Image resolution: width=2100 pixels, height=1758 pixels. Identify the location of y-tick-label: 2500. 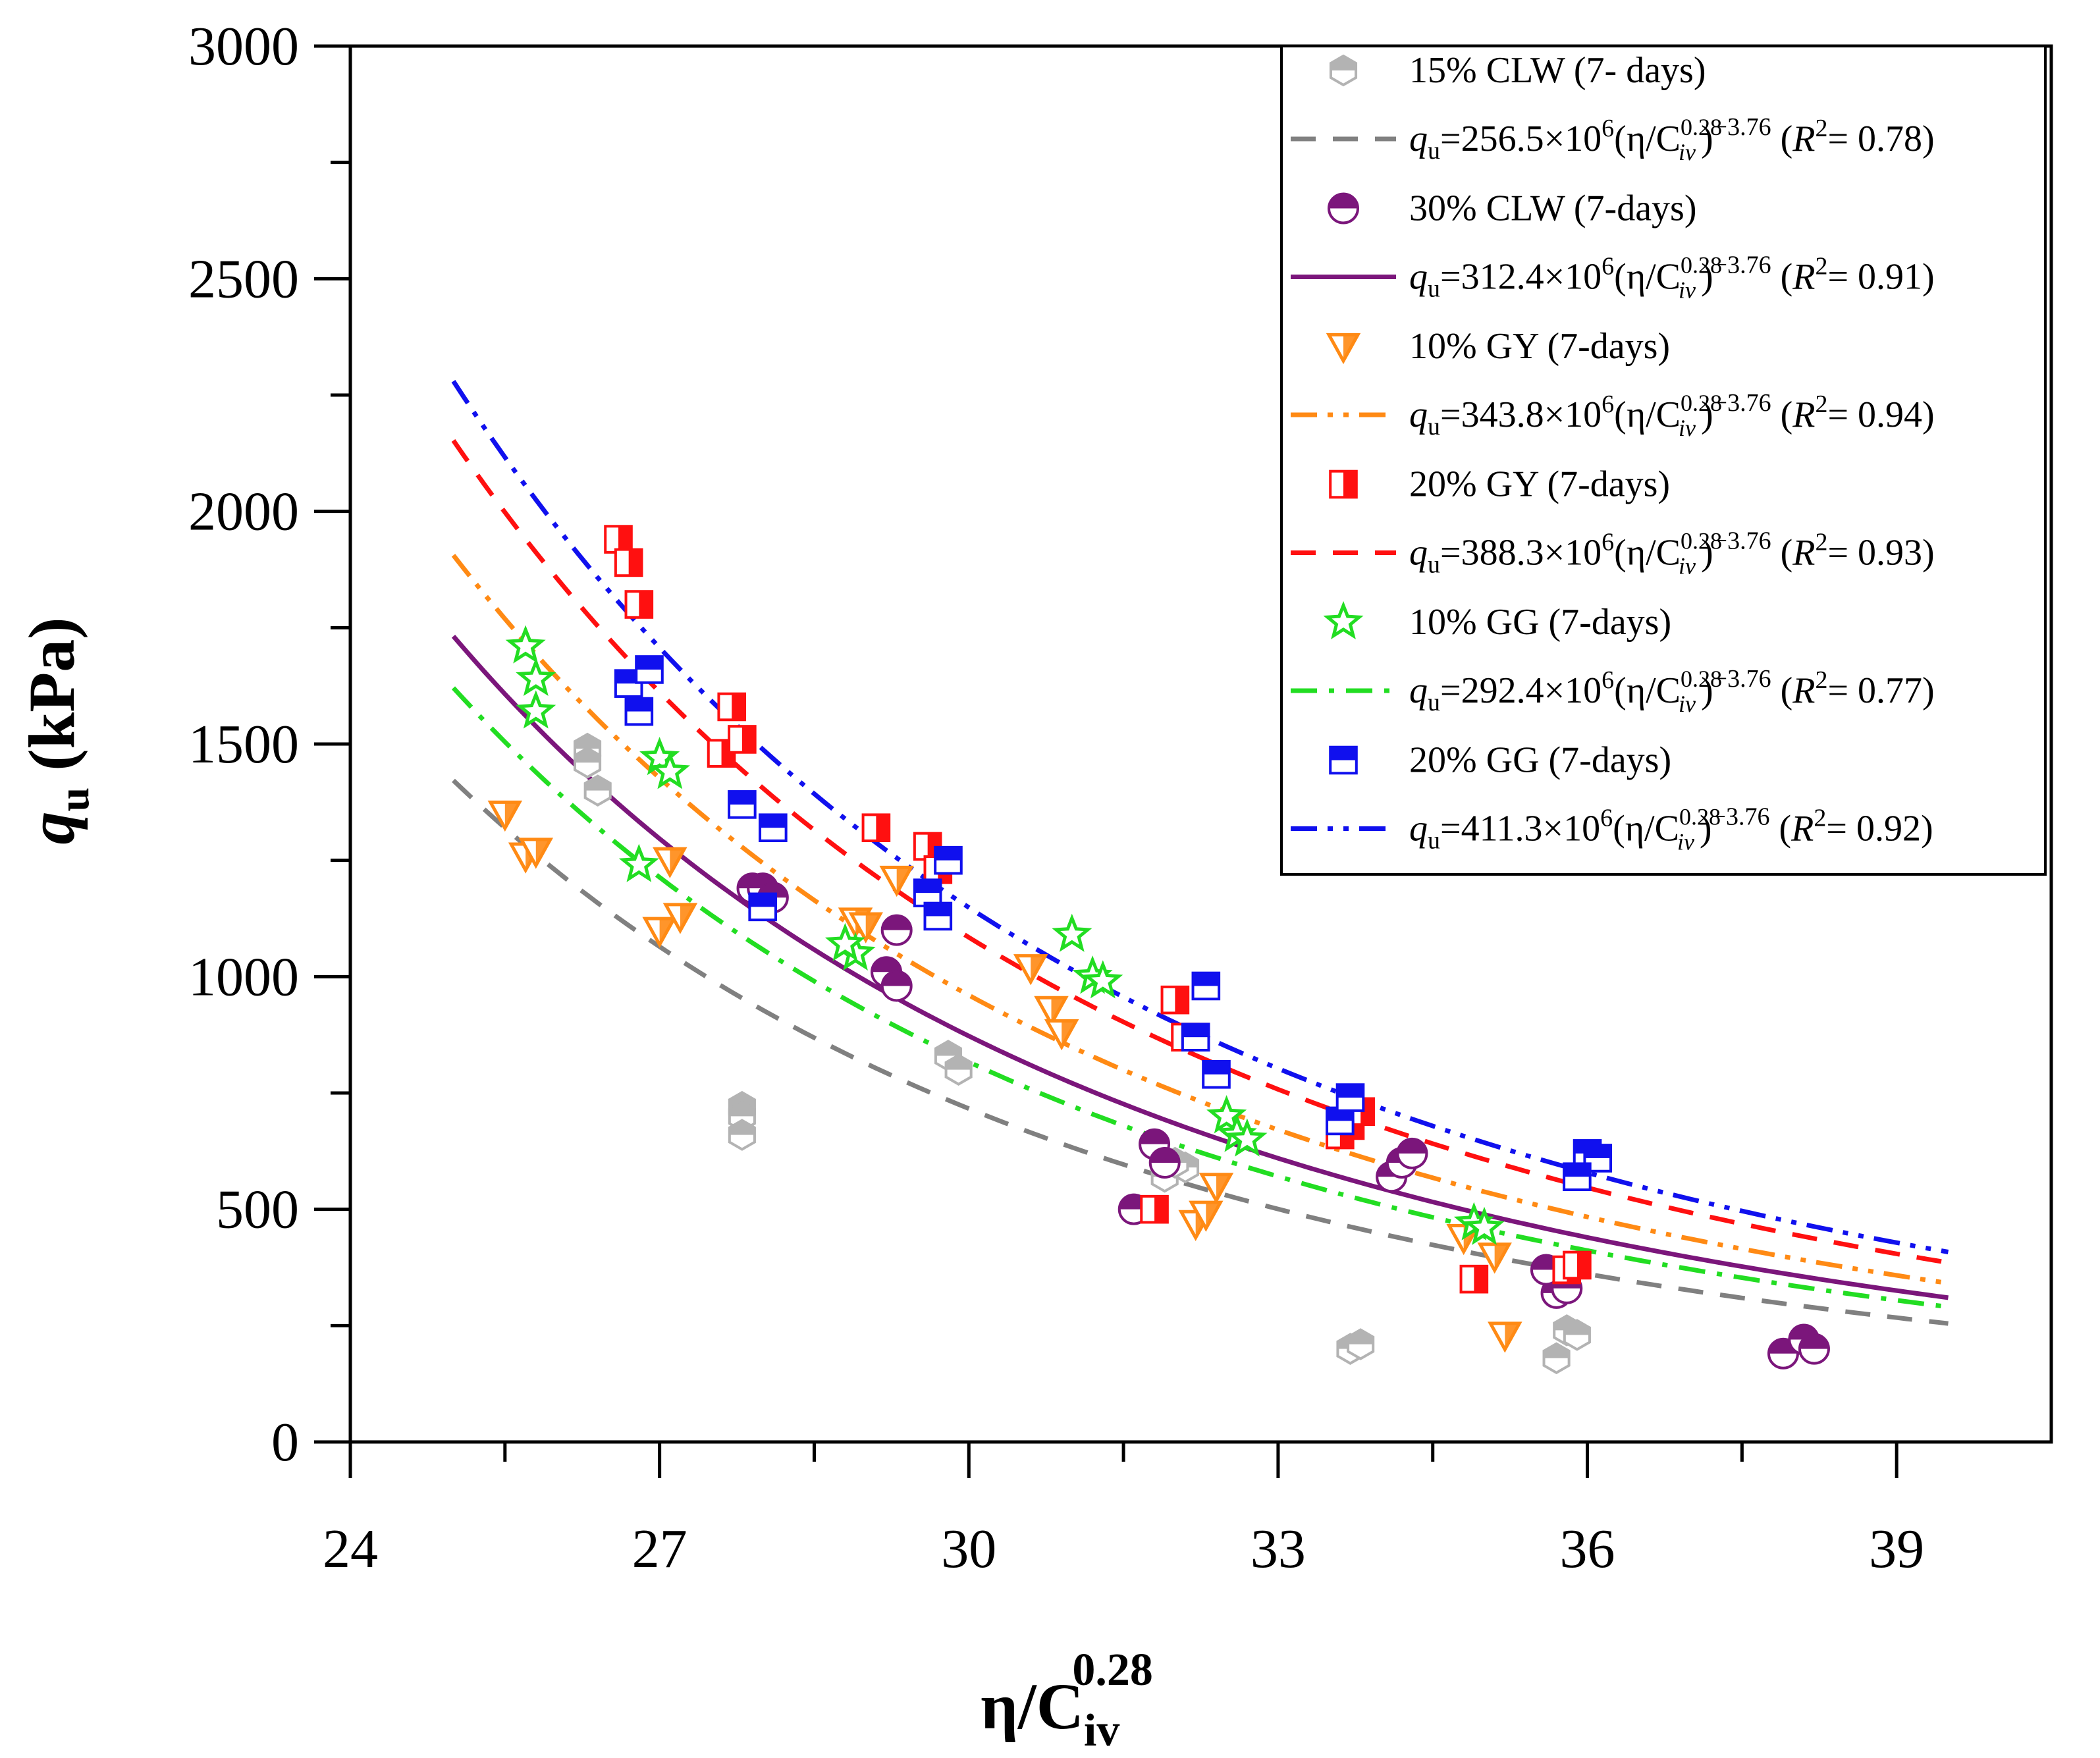
(243, 278).